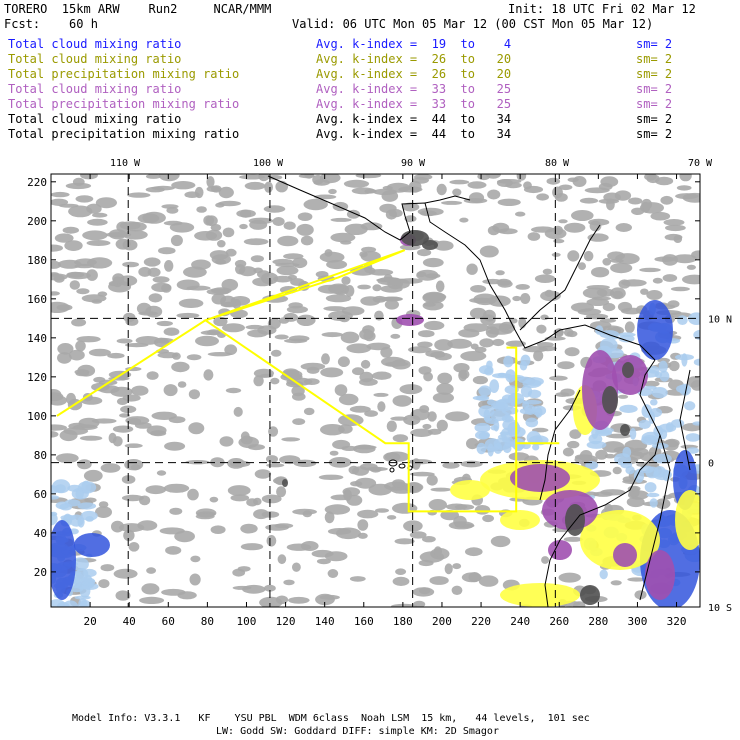 Image resolution: width=740 pixels, height=740 pixels. What do you see at coordinates (402, 466) in the screenshot?
I see `island` at bounding box center [402, 466].